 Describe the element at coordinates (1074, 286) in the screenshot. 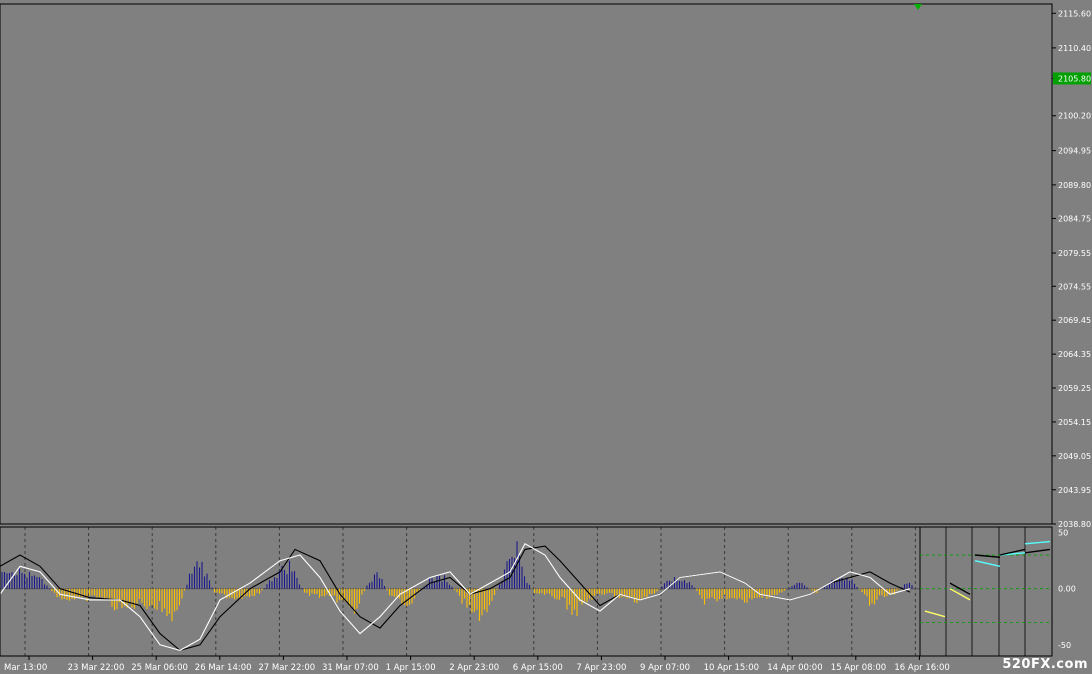

I see `price-axis-label: 2074.55` at that location.